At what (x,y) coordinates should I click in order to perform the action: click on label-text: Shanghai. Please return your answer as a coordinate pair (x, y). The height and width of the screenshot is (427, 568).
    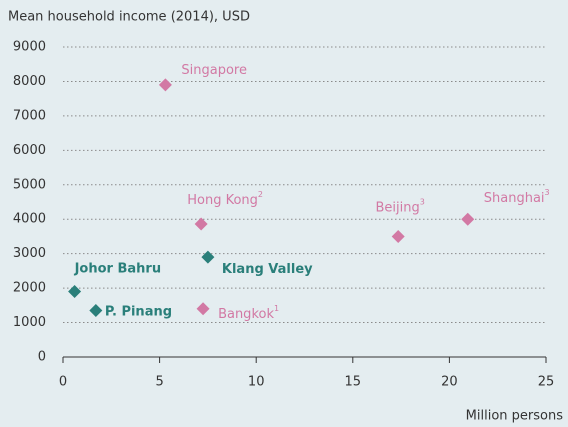
    Looking at the image, I should click on (514, 198).